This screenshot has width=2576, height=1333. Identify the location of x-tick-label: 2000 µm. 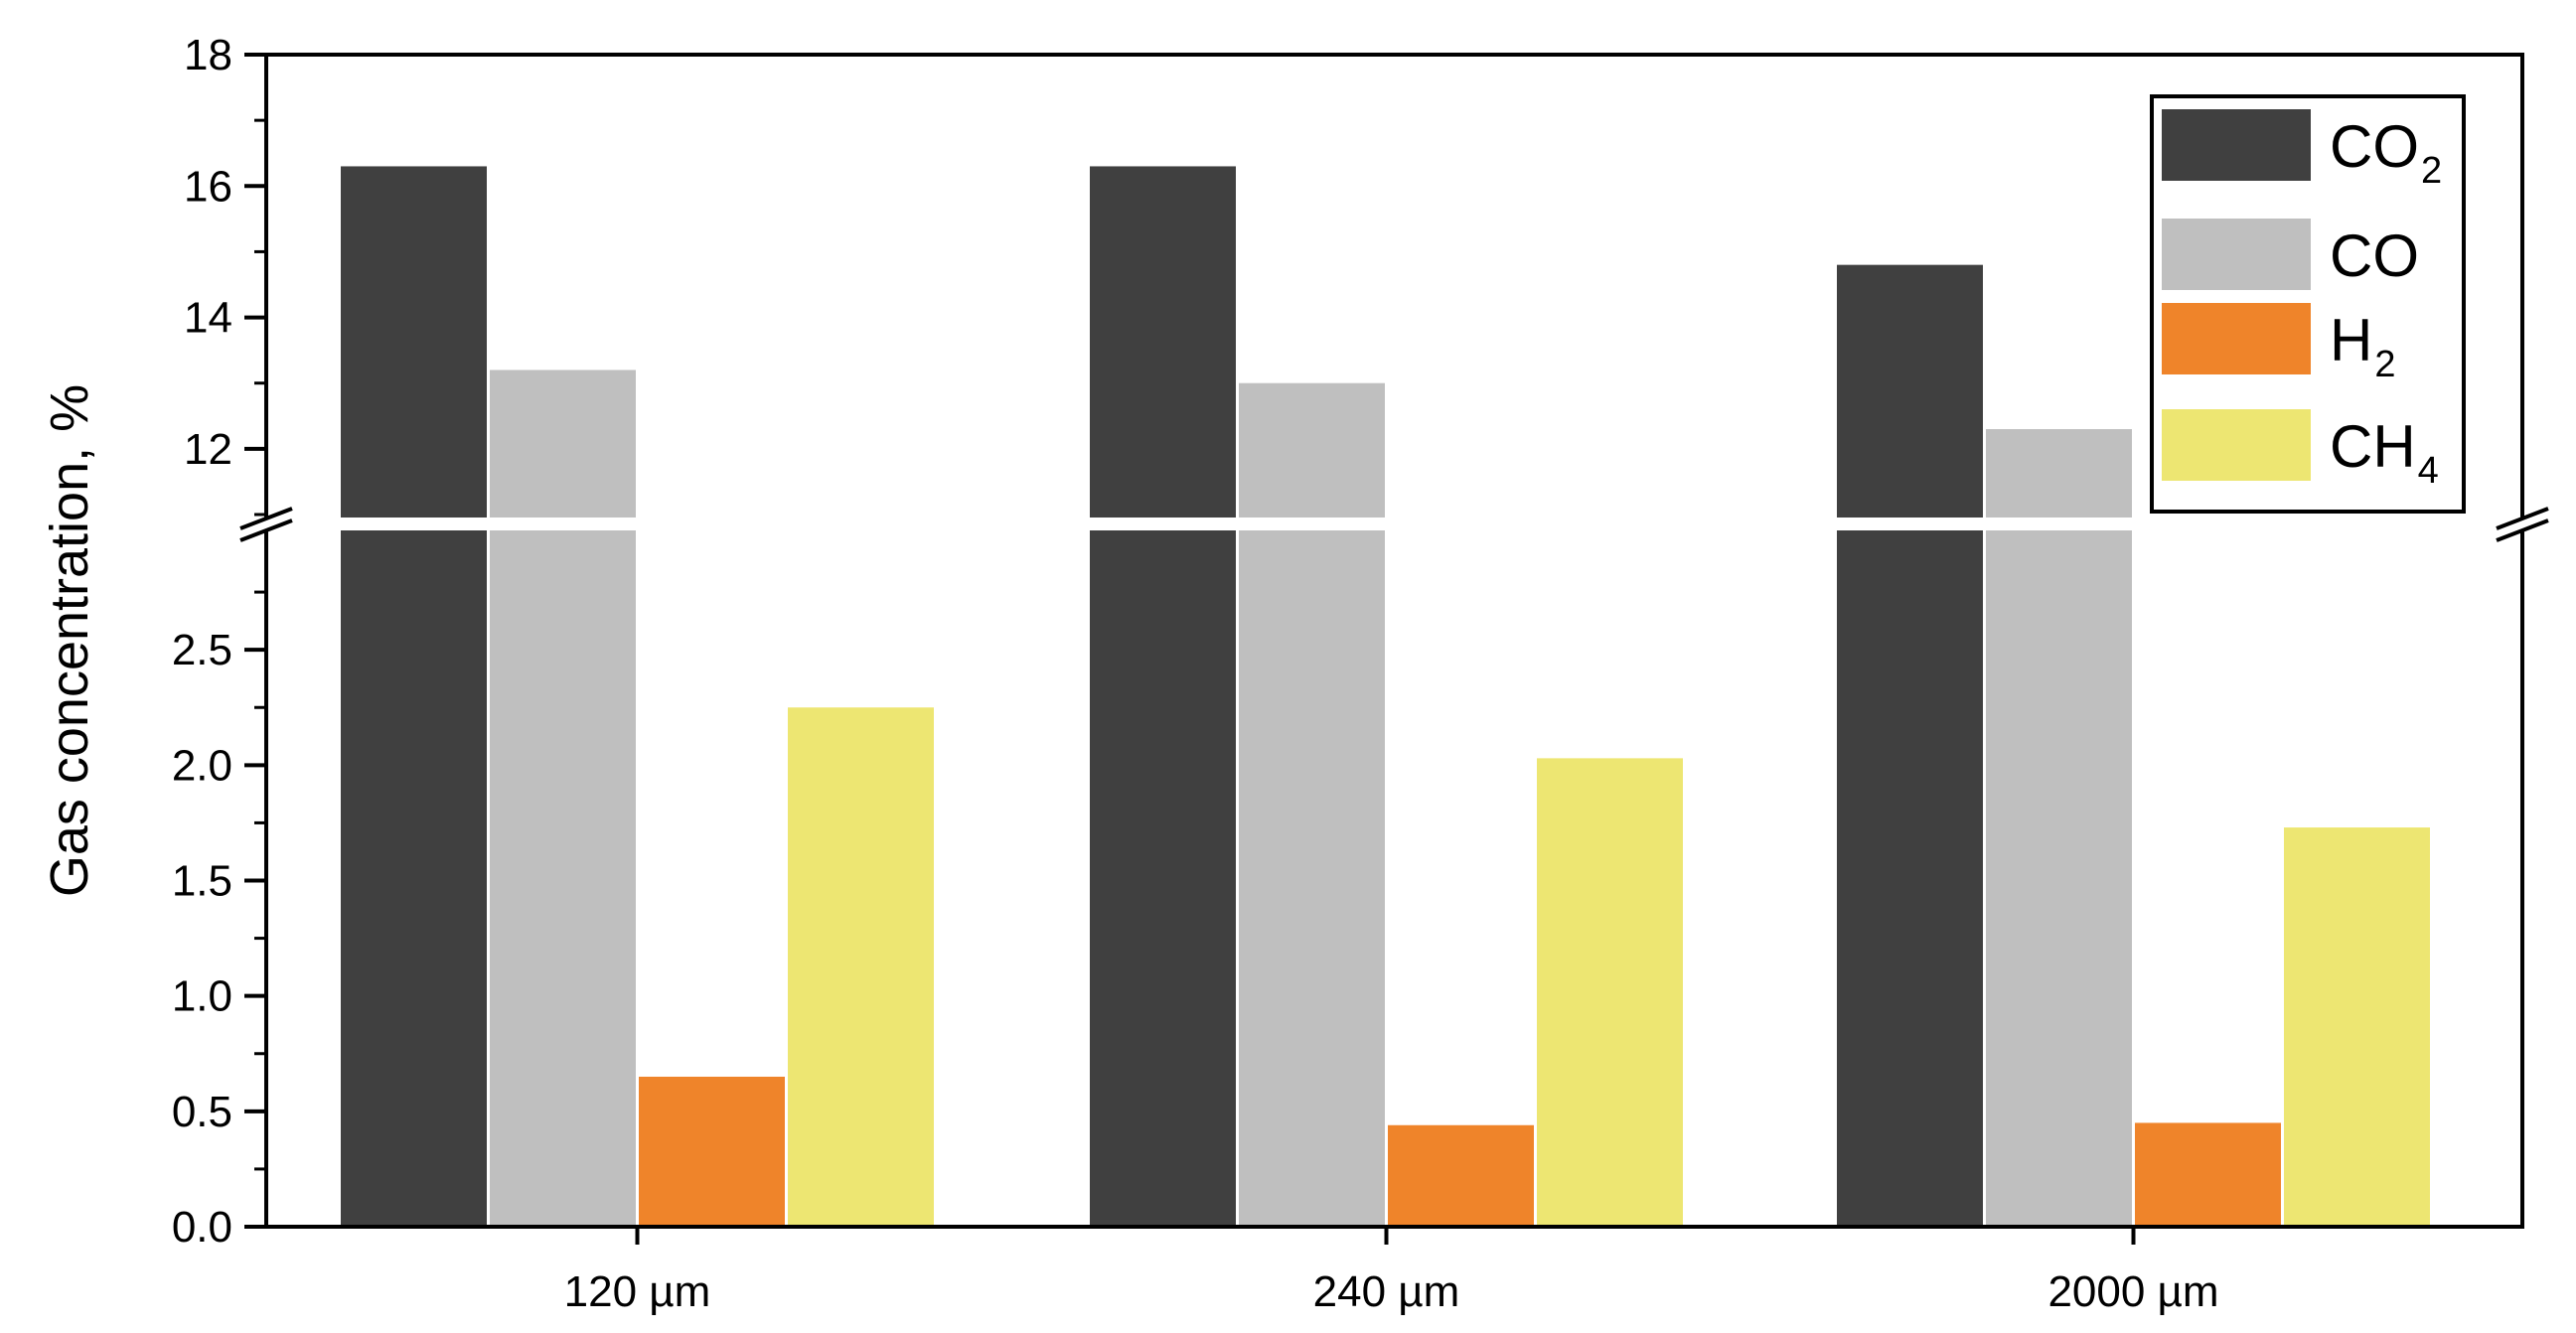
(2132, 1291).